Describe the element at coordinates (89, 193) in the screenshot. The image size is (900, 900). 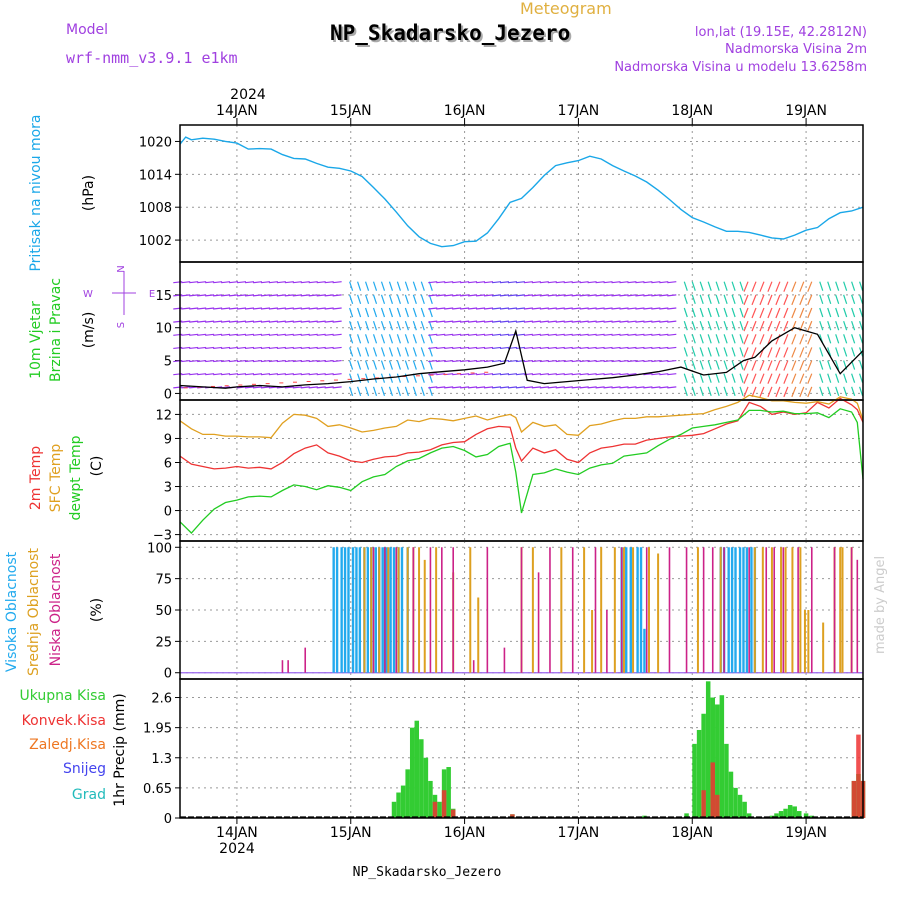
I see `pressure-axis-unit: (hPa)` at that location.